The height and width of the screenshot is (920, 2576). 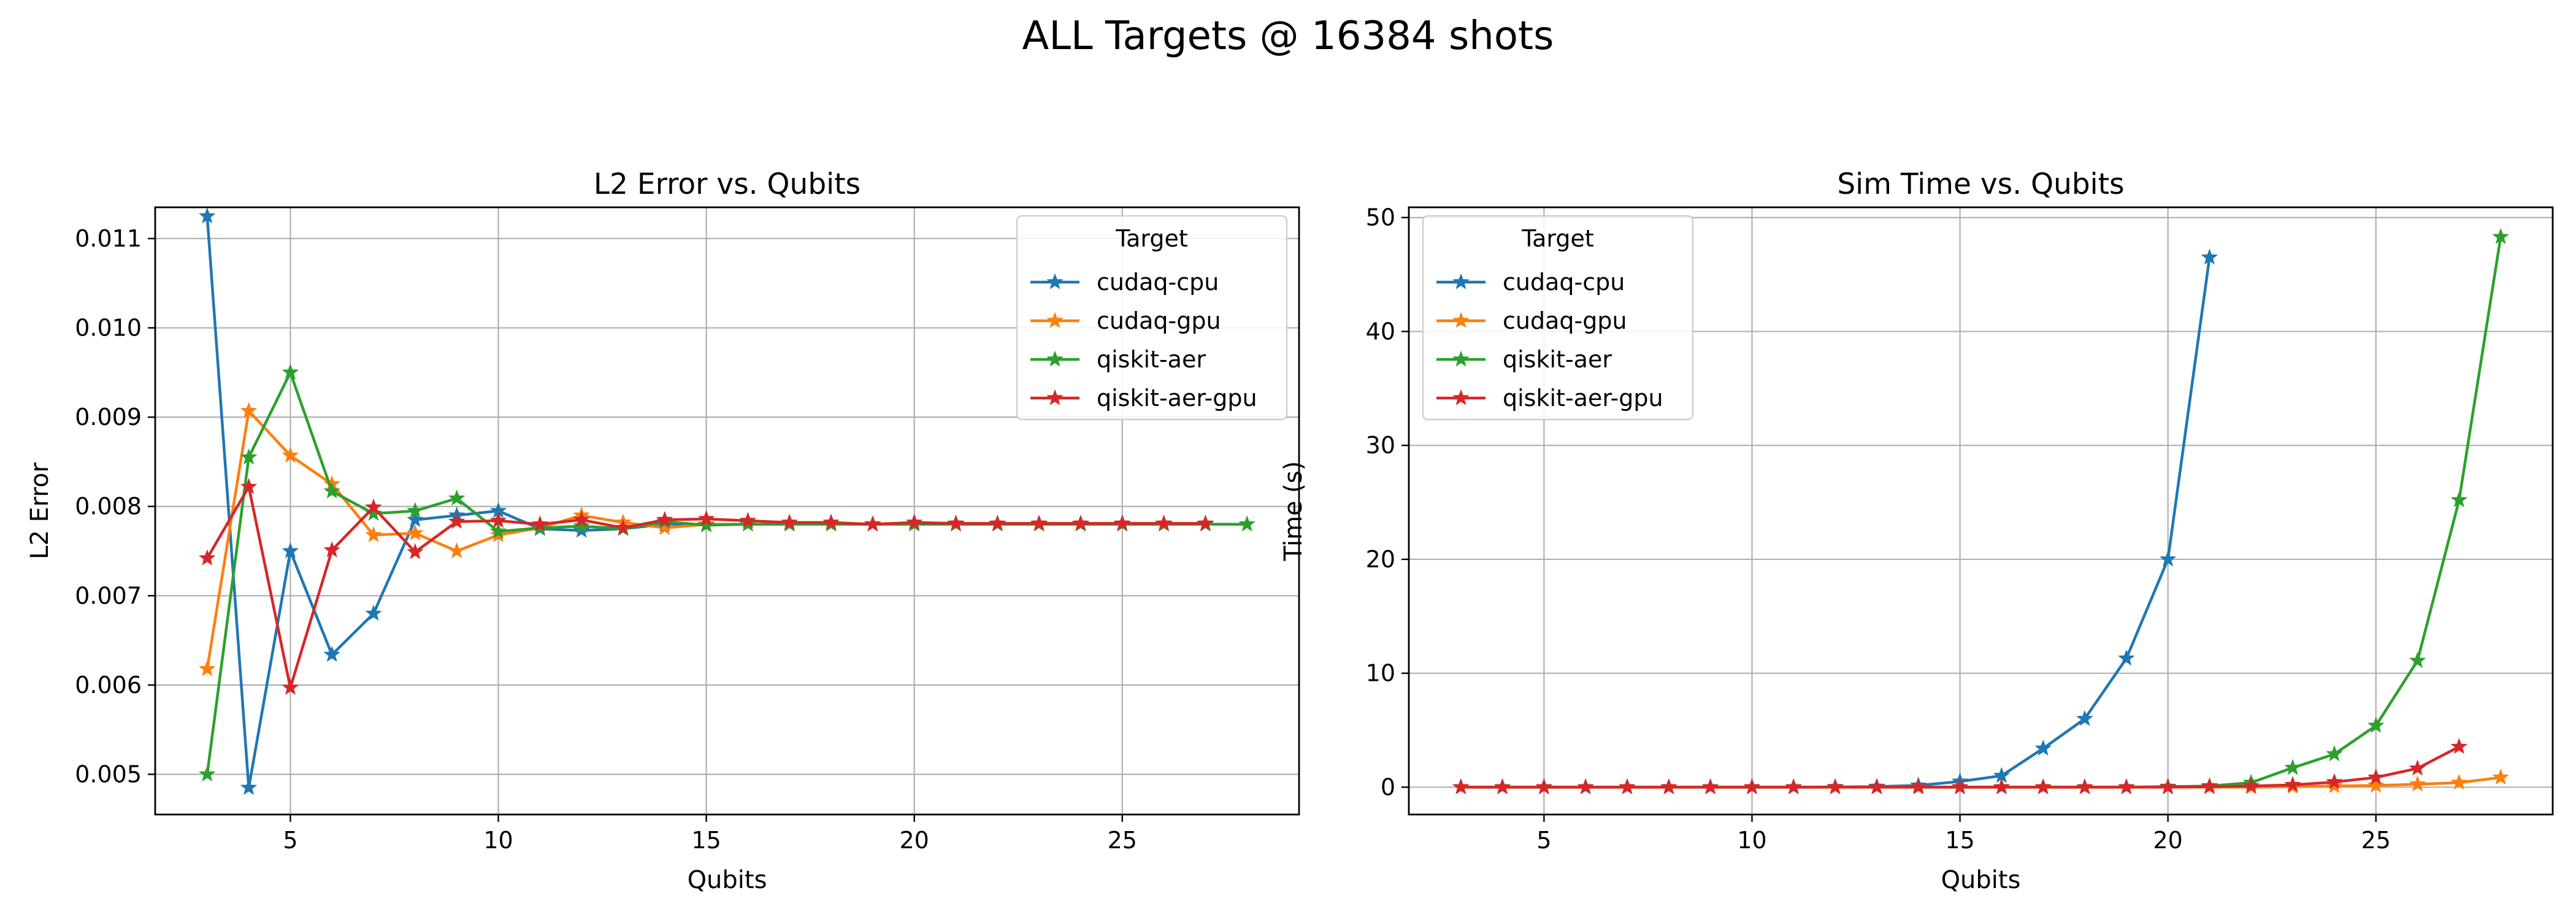 What do you see at coordinates (1380, 445) in the screenshot?
I see `y-tick-label: 30` at bounding box center [1380, 445].